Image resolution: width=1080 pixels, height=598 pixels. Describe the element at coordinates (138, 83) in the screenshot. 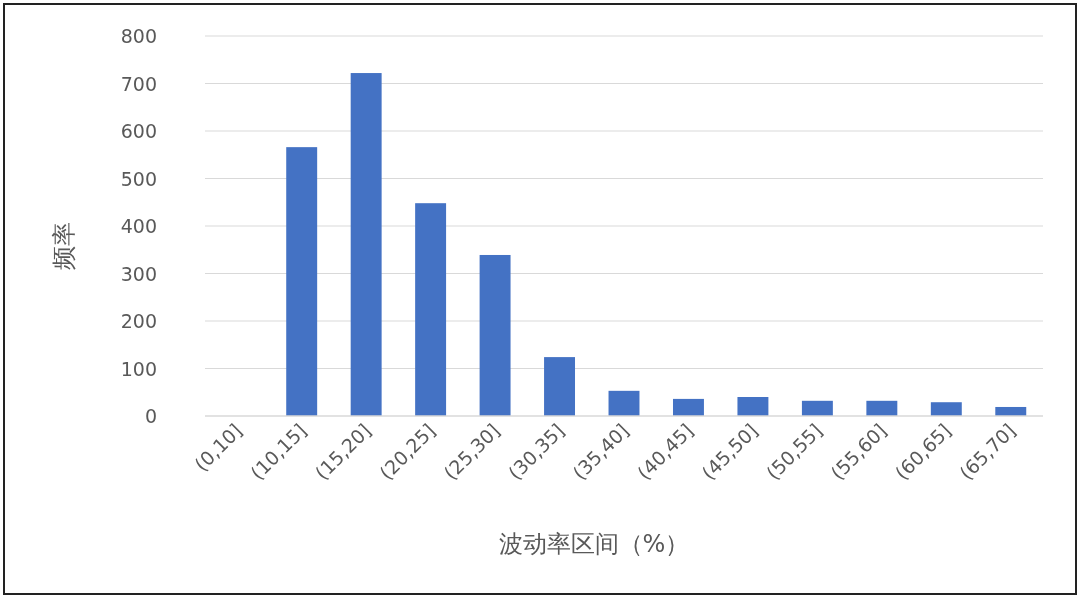

I see `y-tick-label: 700` at that location.